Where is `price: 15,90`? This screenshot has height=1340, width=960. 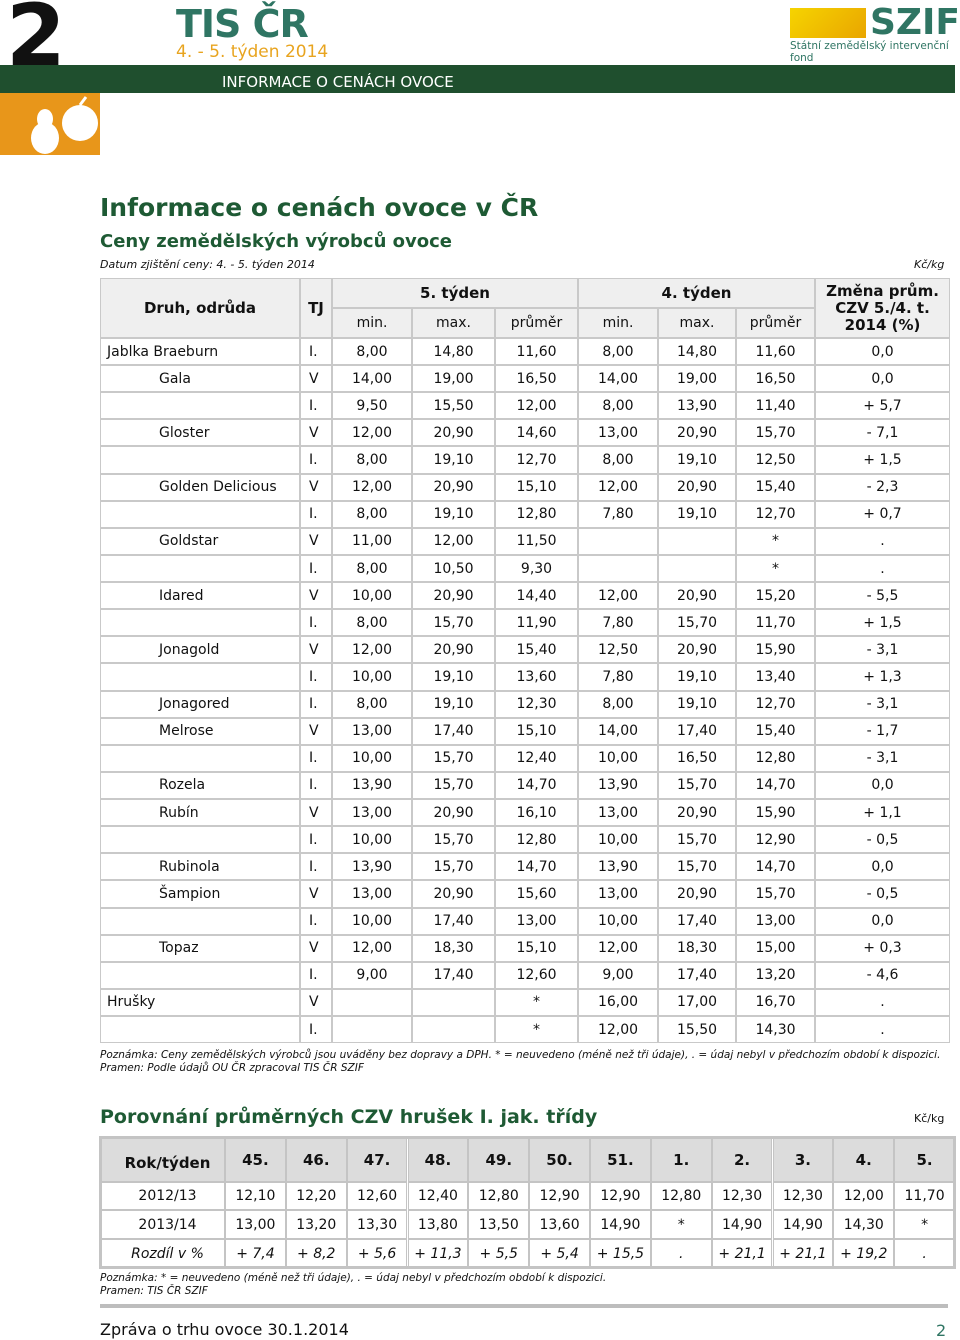
price: 15,90 is located at coordinates (775, 650).